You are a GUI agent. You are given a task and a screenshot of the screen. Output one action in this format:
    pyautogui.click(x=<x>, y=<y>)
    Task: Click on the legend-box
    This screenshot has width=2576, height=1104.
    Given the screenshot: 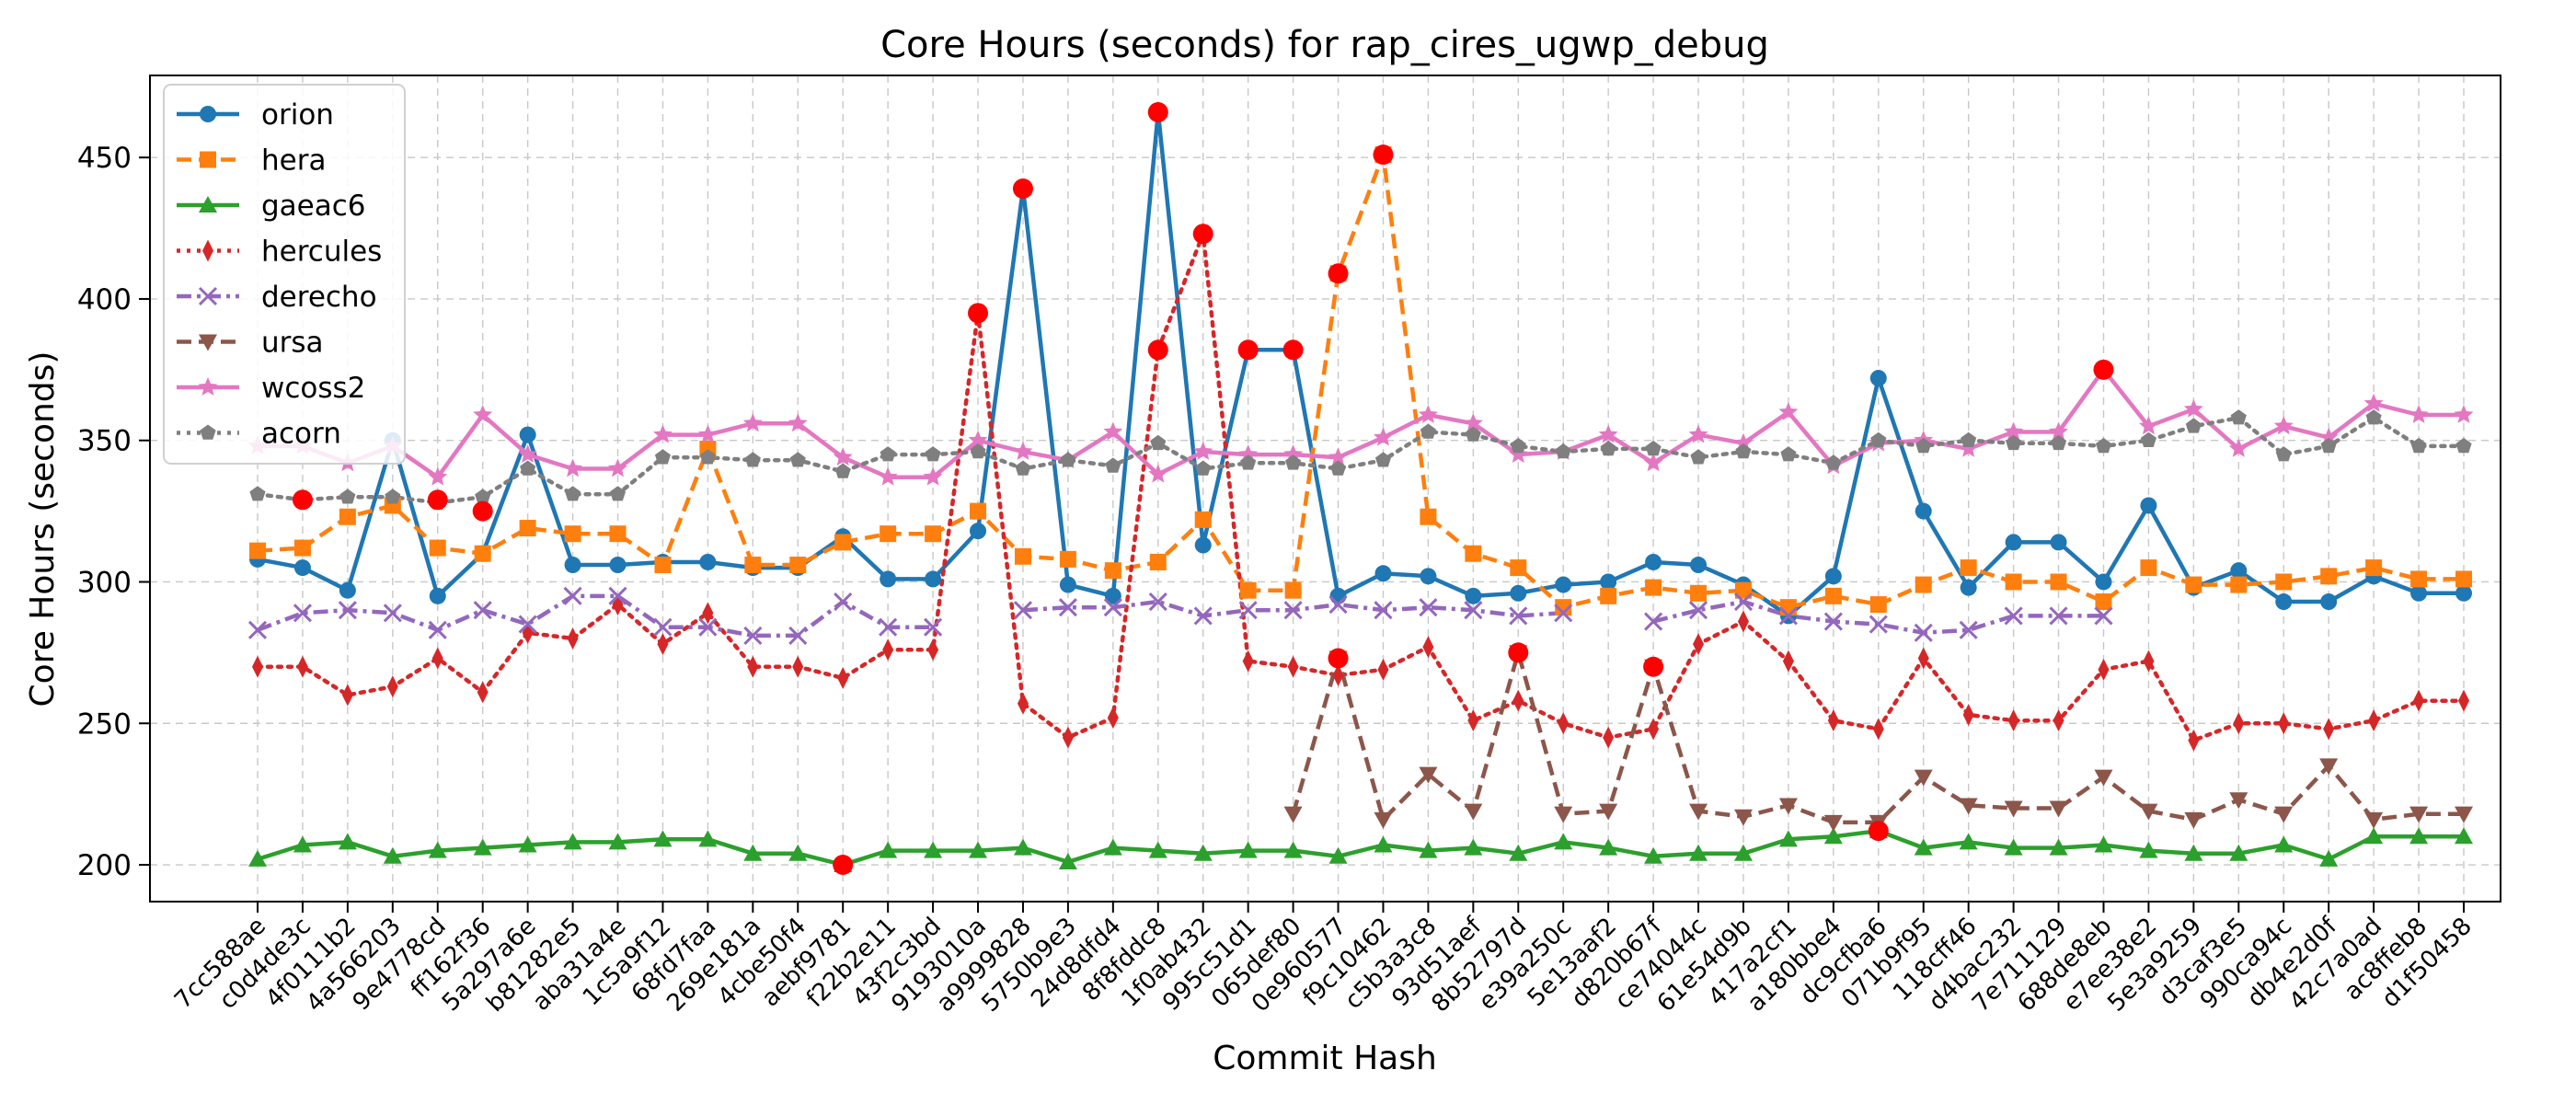 What is the action you would take?
    pyautogui.click(x=284, y=274)
    